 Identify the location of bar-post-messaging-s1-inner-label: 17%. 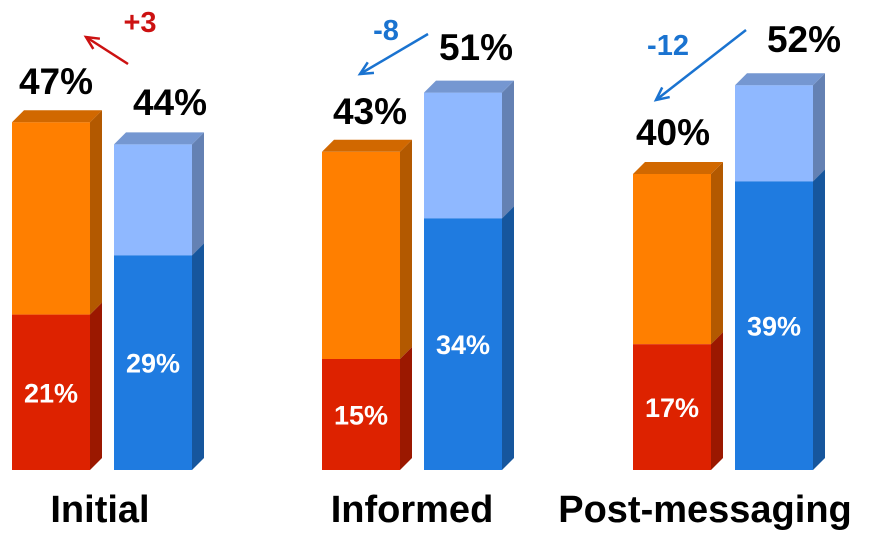
(672, 408).